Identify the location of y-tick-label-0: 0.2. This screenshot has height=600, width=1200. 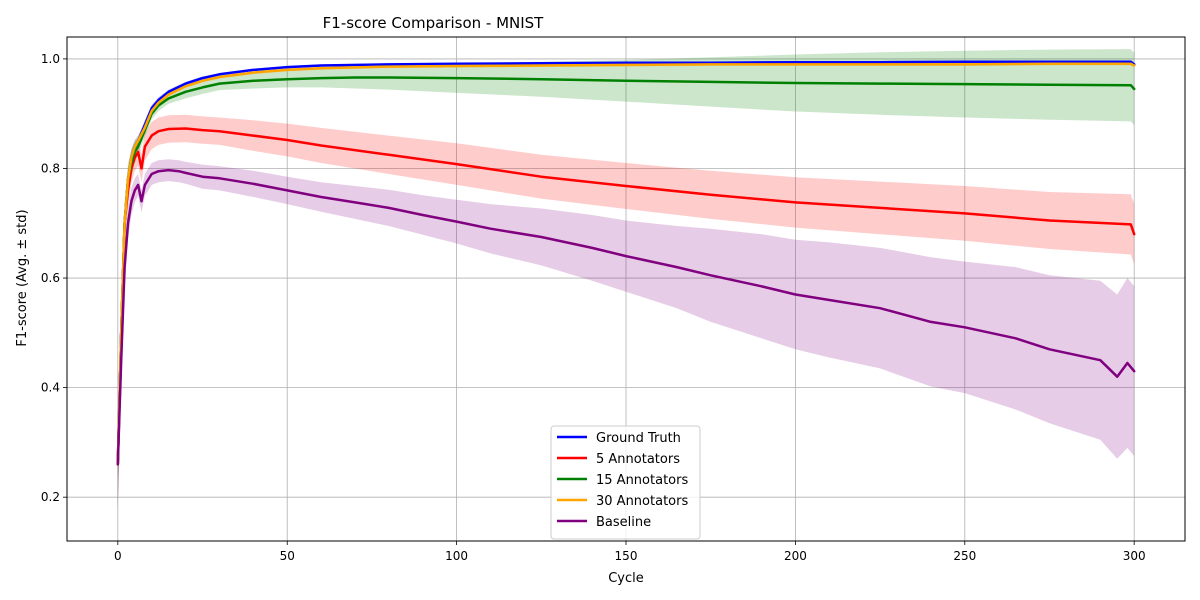
(50, 497).